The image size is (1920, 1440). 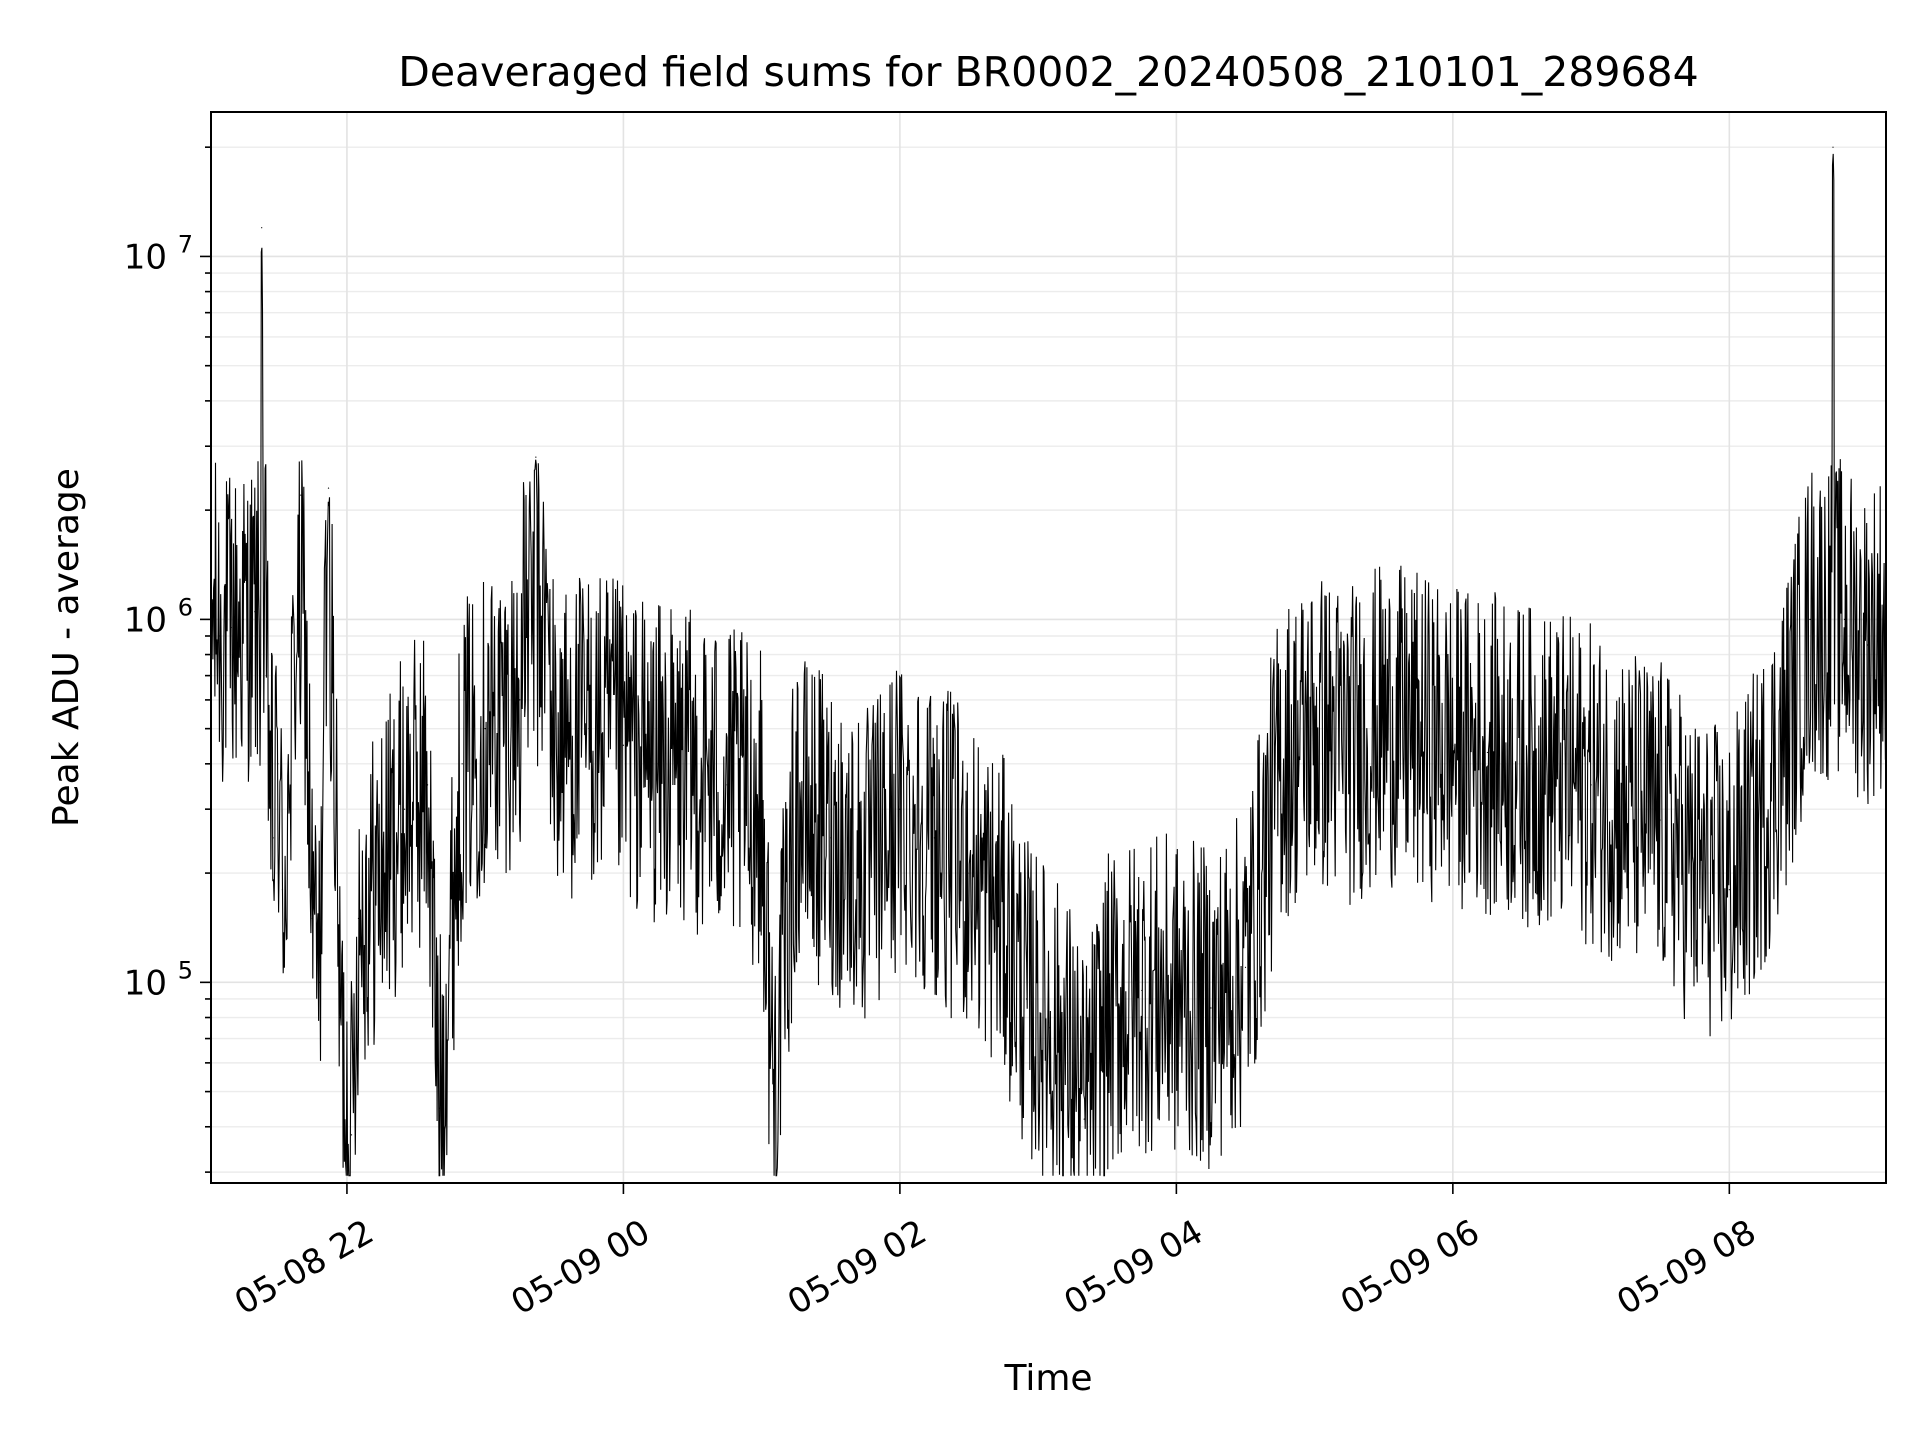 I want to click on y-axis-label: Peak ADU - average, so click(x=66, y=647).